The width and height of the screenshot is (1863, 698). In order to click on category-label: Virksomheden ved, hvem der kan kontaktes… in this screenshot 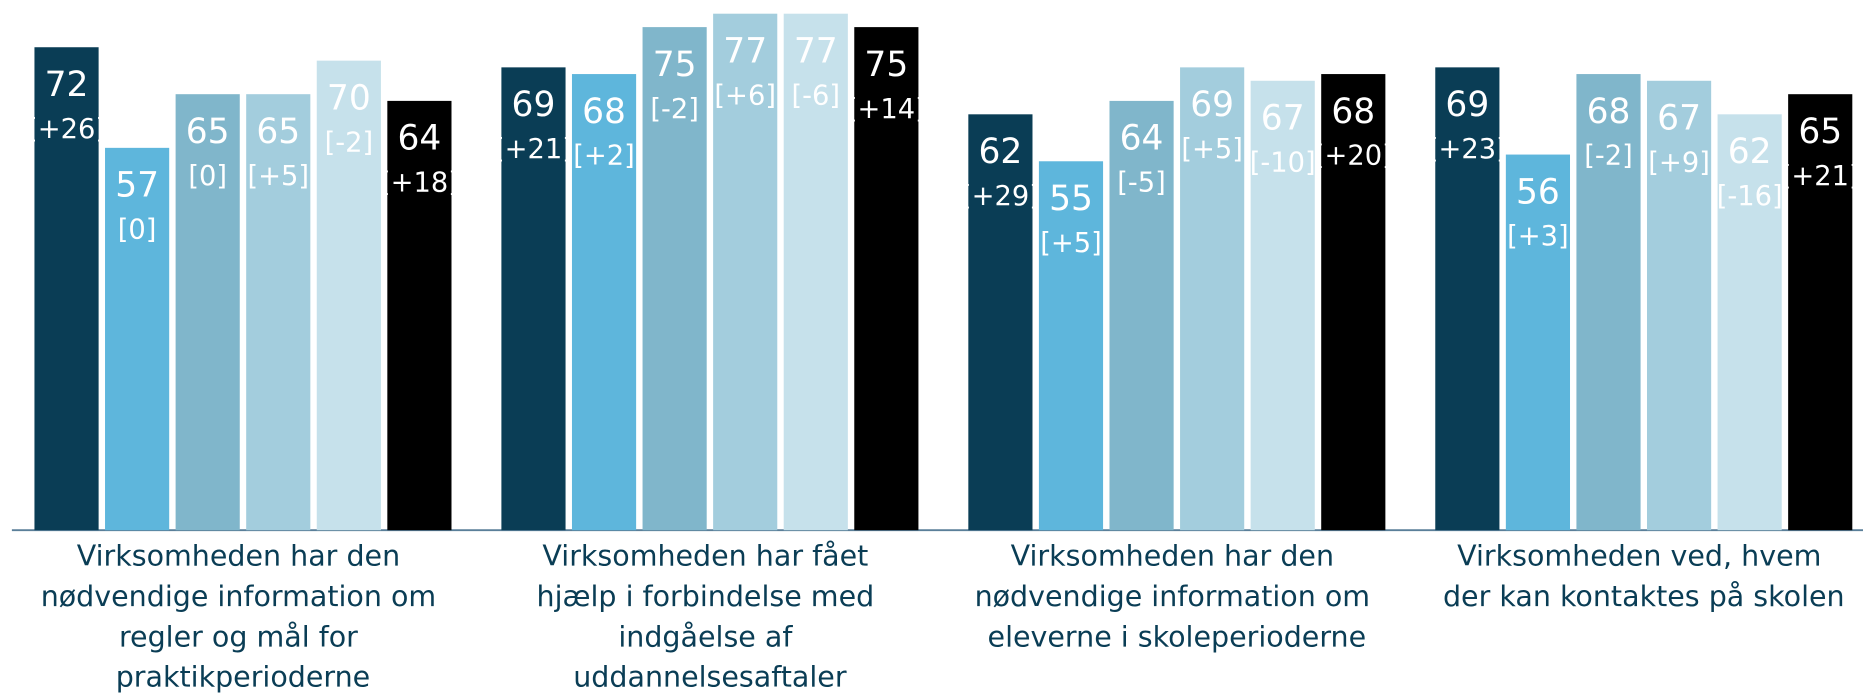, I will do `click(1644, 576)`.